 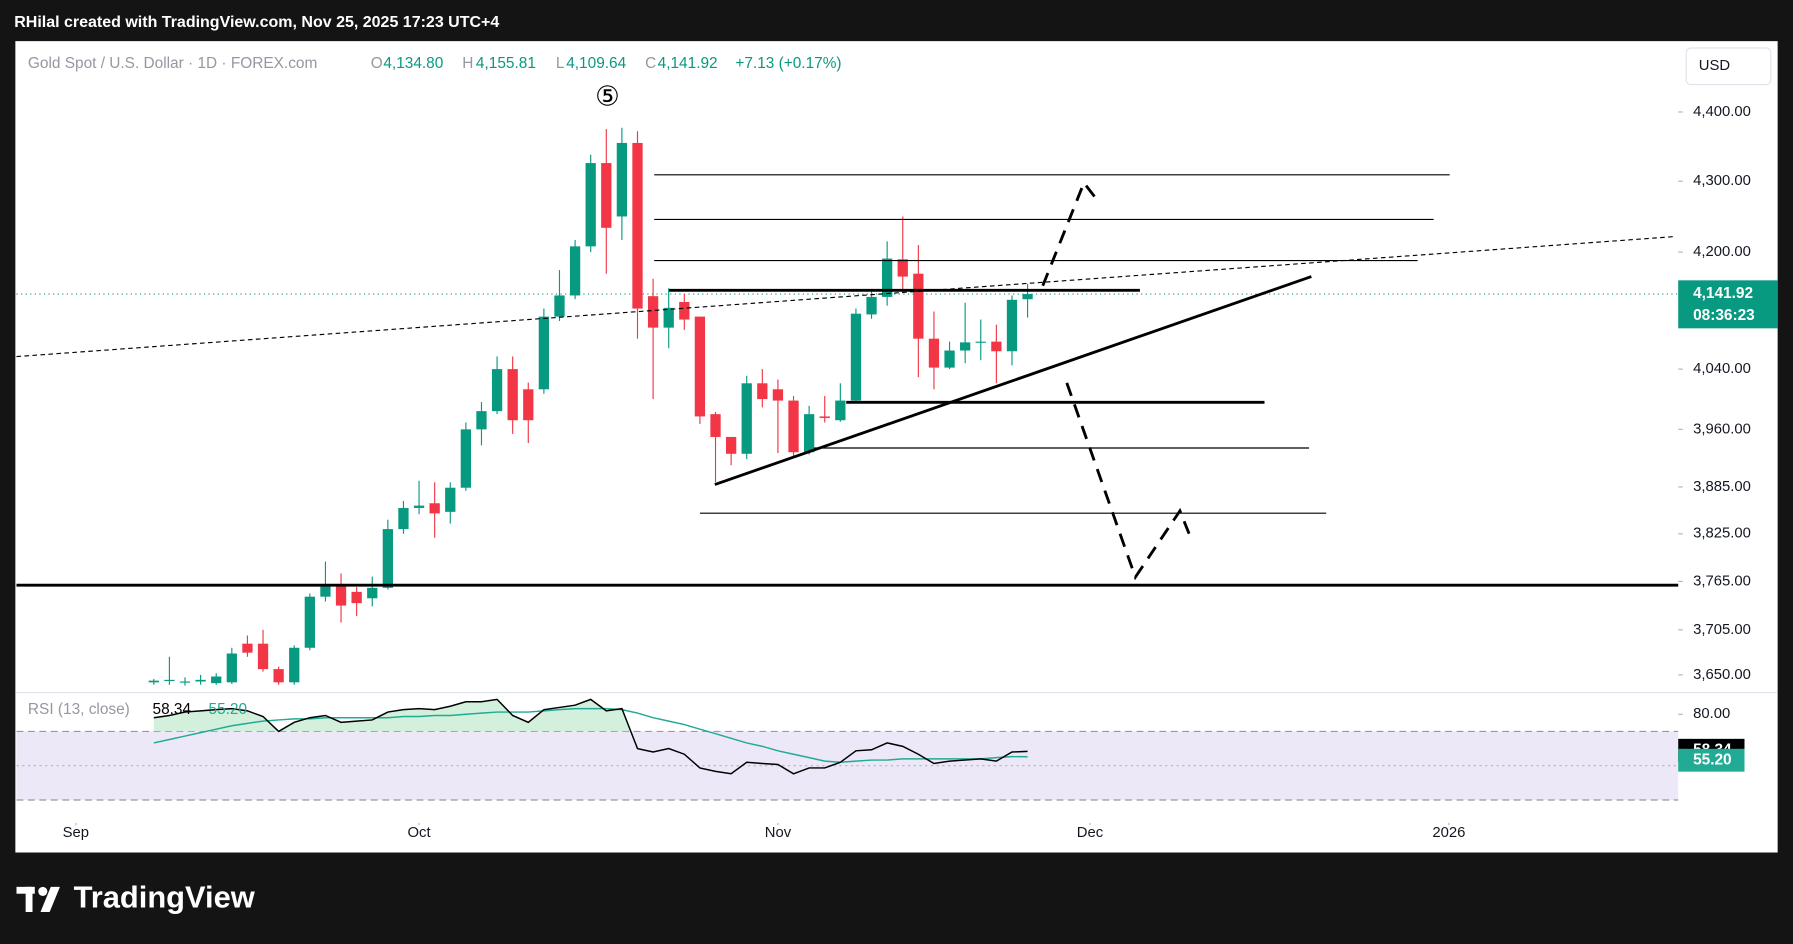 I want to click on y-tick-label: 3,765.00, so click(x=1722, y=581).